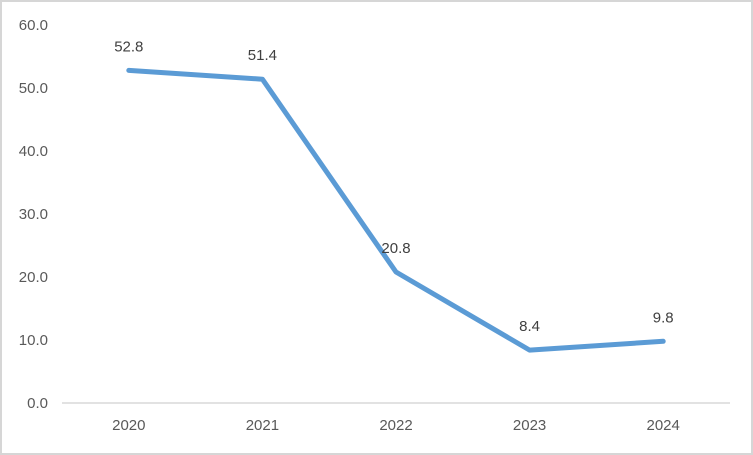 Image resolution: width=753 pixels, height=455 pixels. I want to click on data-point-label: 8.4, so click(529, 326).